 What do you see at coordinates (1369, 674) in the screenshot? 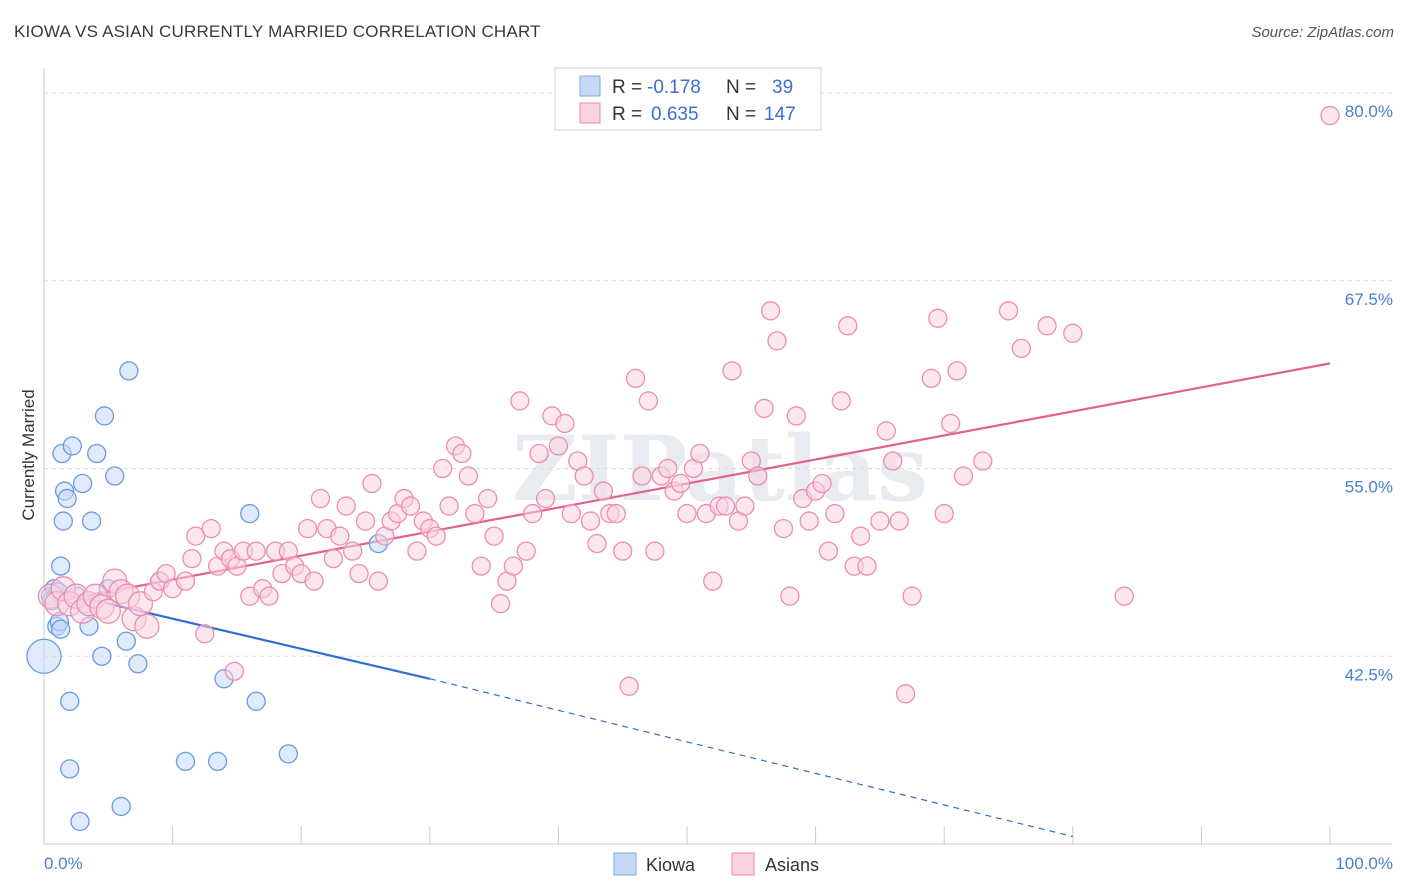
I see `y-tick-label: 42.5%` at bounding box center [1369, 674].